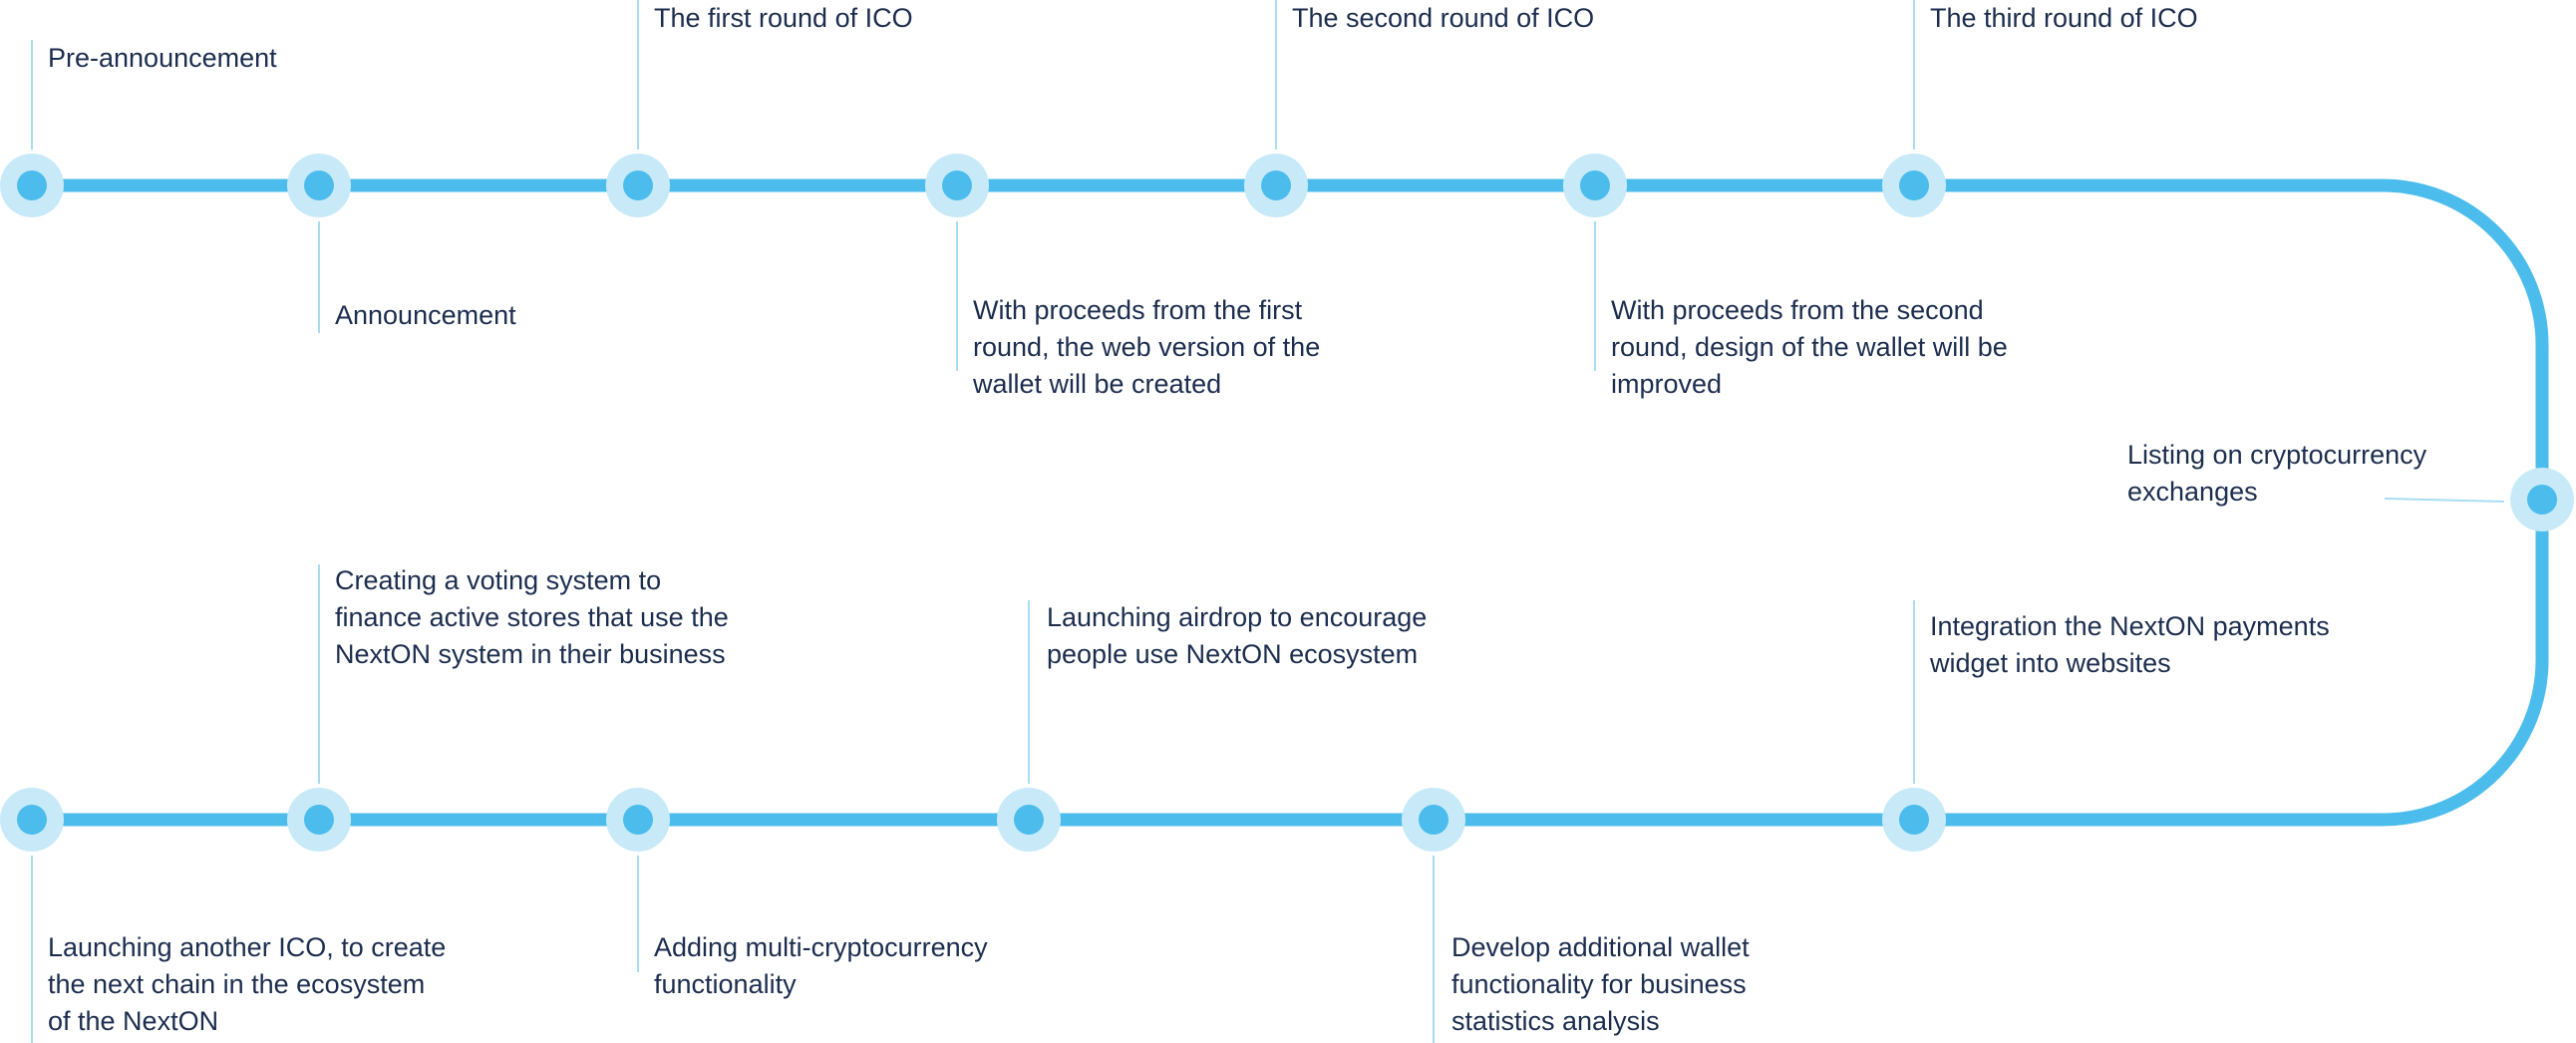  I want to click on node-voting-system, so click(319, 820).